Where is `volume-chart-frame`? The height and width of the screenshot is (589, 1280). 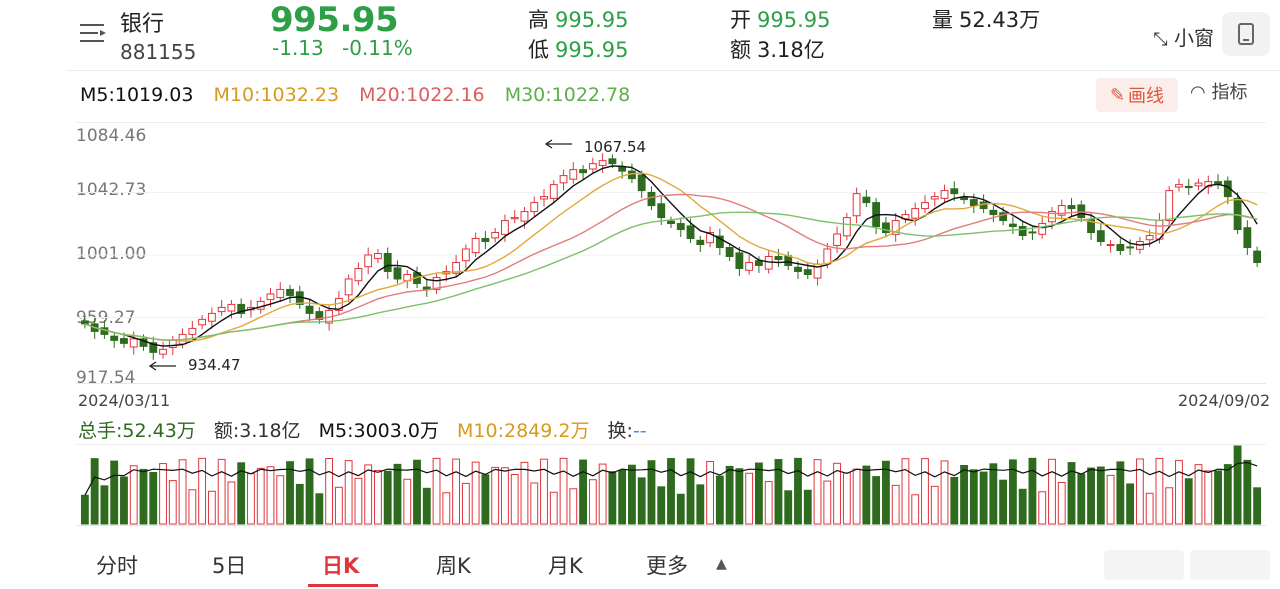
volume-chart-frame is located at coordinates (671, 485).